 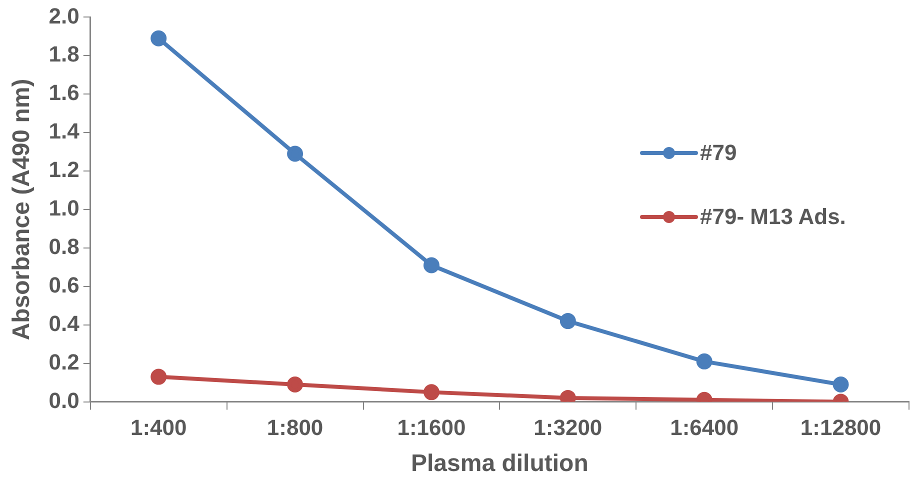 What do you see at coordinates (704, 427) in the screenshot?
I see `x-tick-label: 1:6400` at bounding box center [704, 427].